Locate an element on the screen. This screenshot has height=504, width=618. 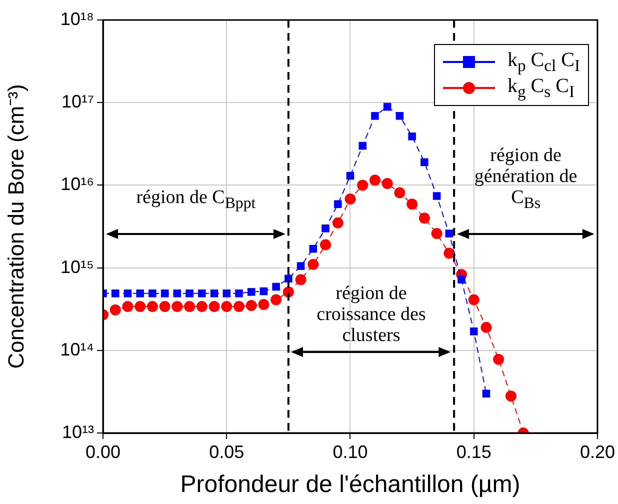
y-axis-title: Concentration du Bore (cm⁻³) is located at coordinates (15, 226).